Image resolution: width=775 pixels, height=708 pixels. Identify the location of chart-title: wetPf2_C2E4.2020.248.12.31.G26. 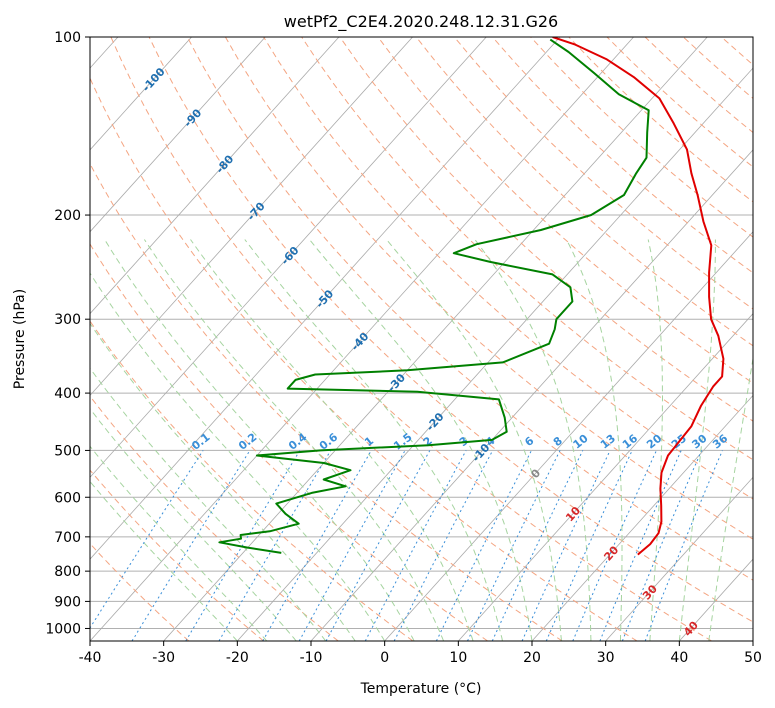
(421, 22).